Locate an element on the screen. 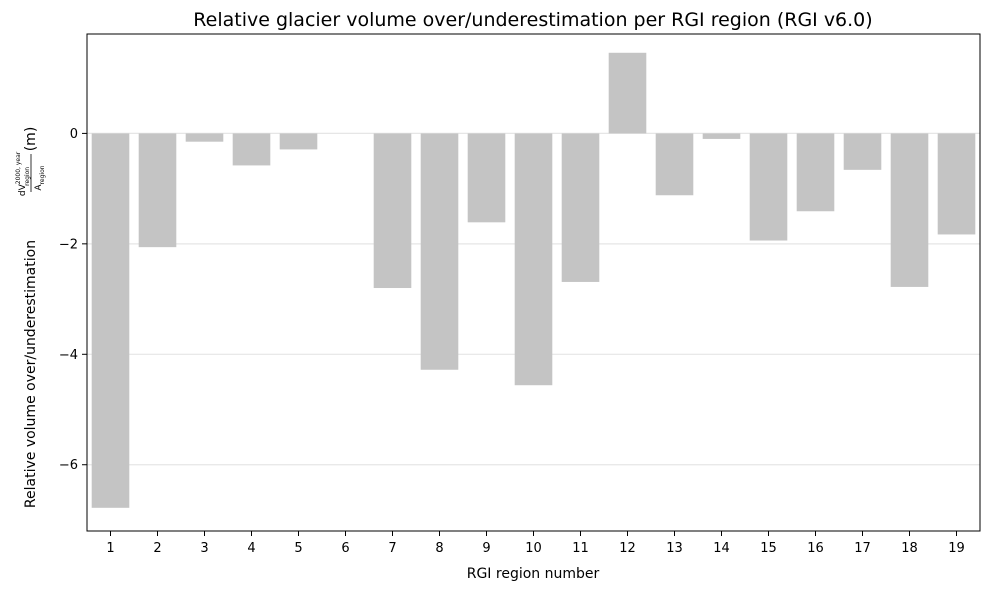  numerator-superscript: 2000, year is located at coordinates (18, 167).